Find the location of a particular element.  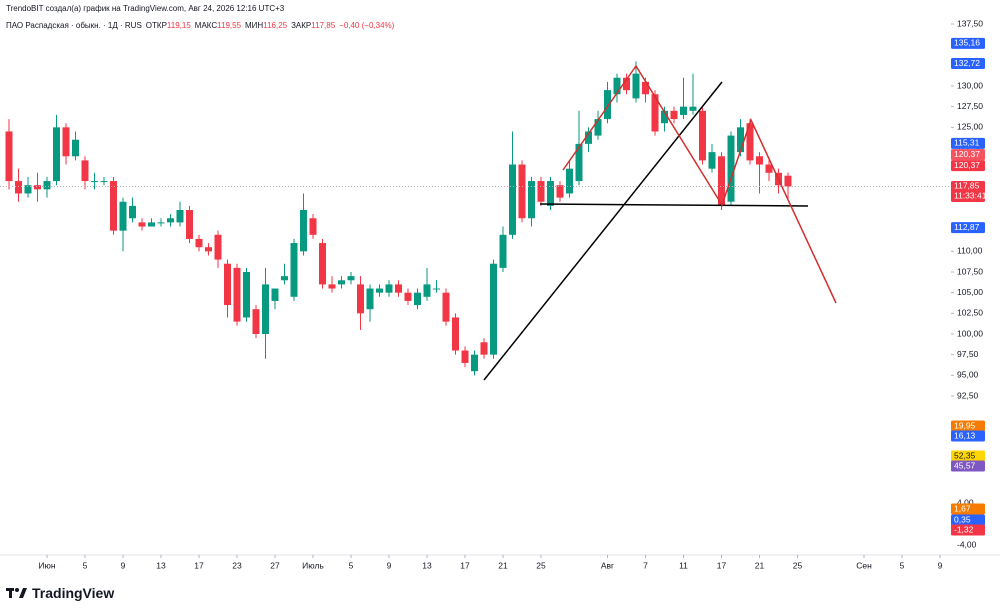

x-tick-label: 23 is located at coordinates (237, 565).